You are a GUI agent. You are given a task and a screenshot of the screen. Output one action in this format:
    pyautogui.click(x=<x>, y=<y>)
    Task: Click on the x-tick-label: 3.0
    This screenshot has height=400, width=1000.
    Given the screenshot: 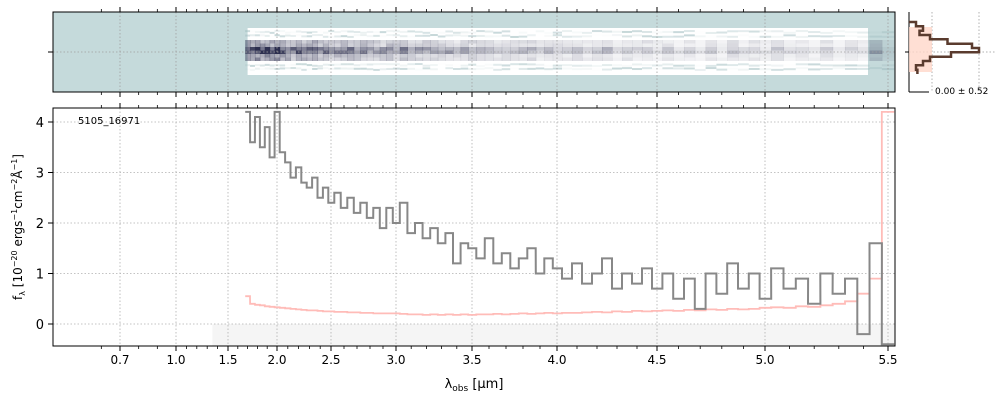 What is the action you would take?
    pyautogui.click(x=395, y=360)
    